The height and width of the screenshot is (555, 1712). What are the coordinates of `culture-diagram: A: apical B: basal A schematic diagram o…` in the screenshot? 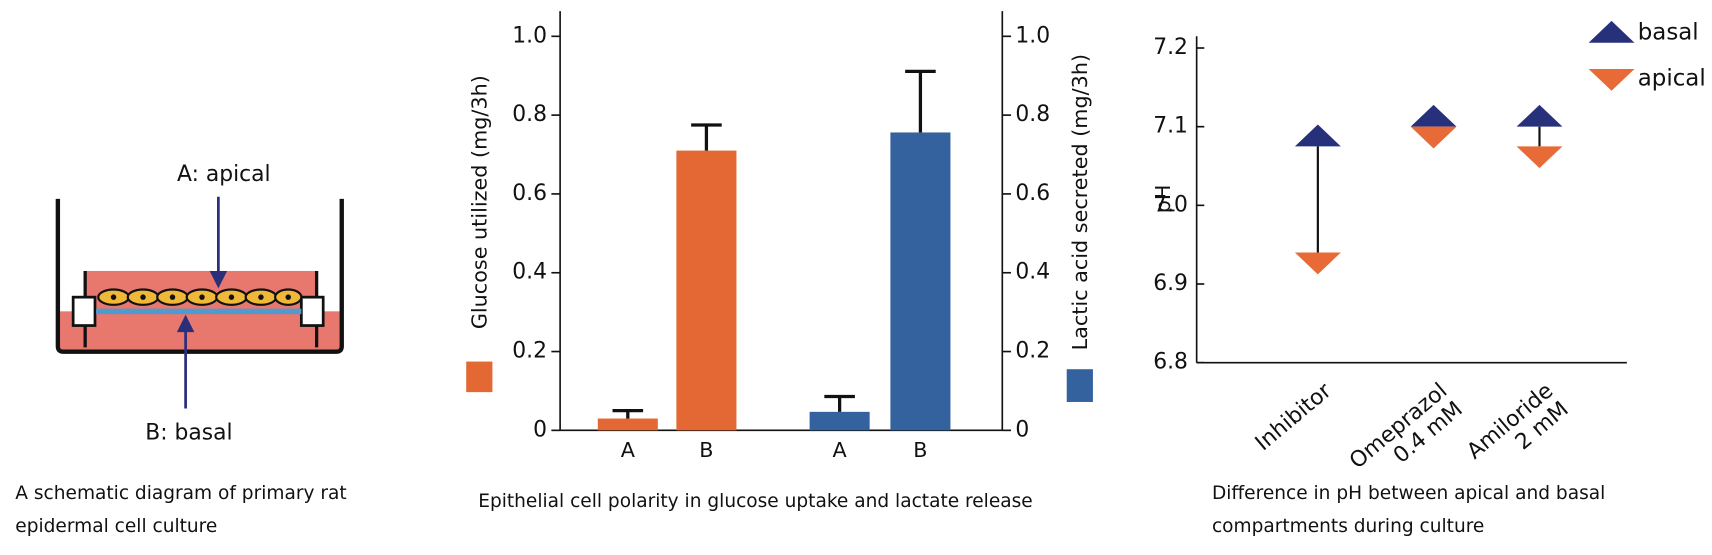 It's located at (181, 350).